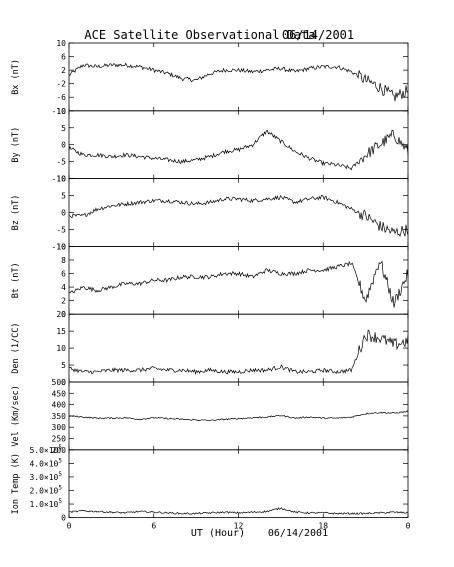 The width and height of the screenshot is (454, 567). I want to click on y-axis-label-vel: Vel (Km/sec), so click(16, 415).